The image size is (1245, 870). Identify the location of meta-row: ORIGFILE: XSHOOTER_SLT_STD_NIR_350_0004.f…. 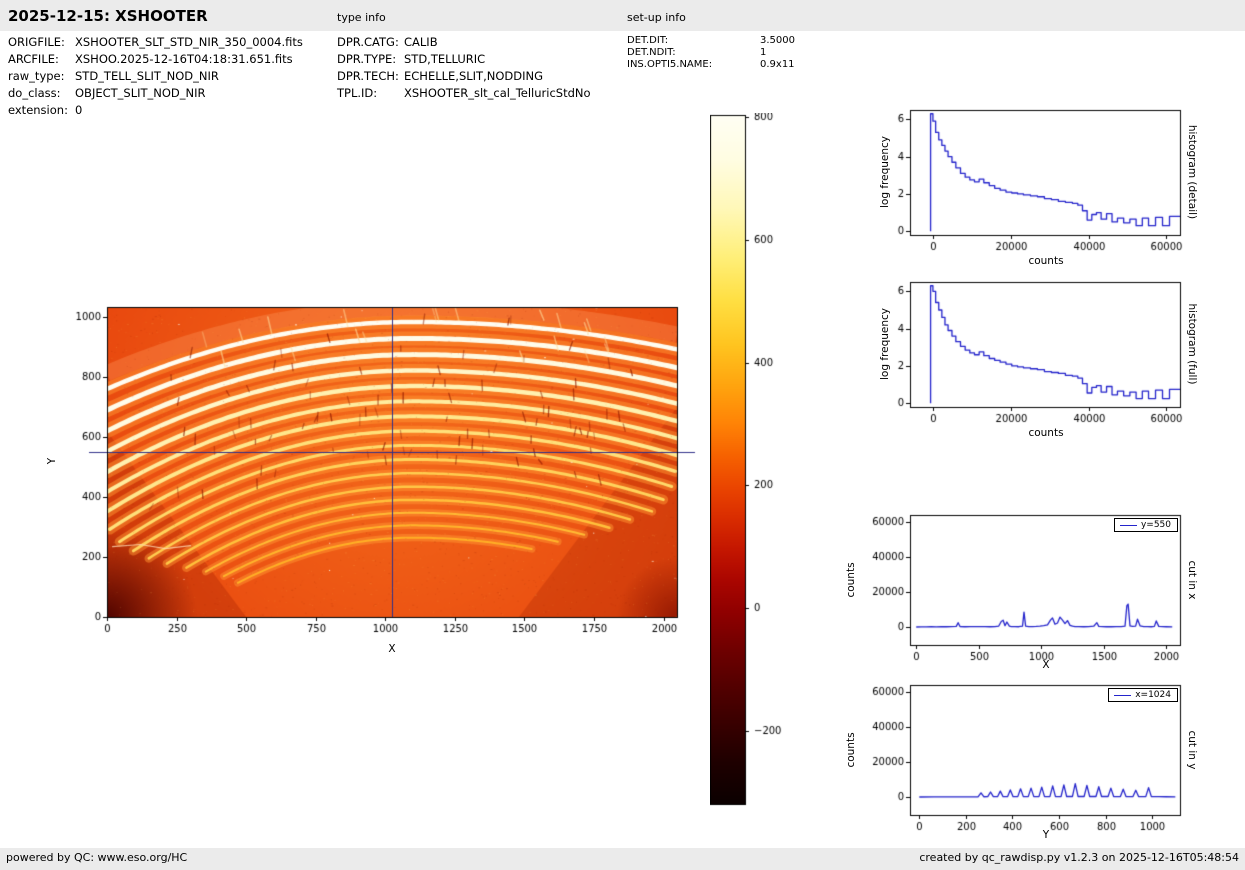
(155, 42).